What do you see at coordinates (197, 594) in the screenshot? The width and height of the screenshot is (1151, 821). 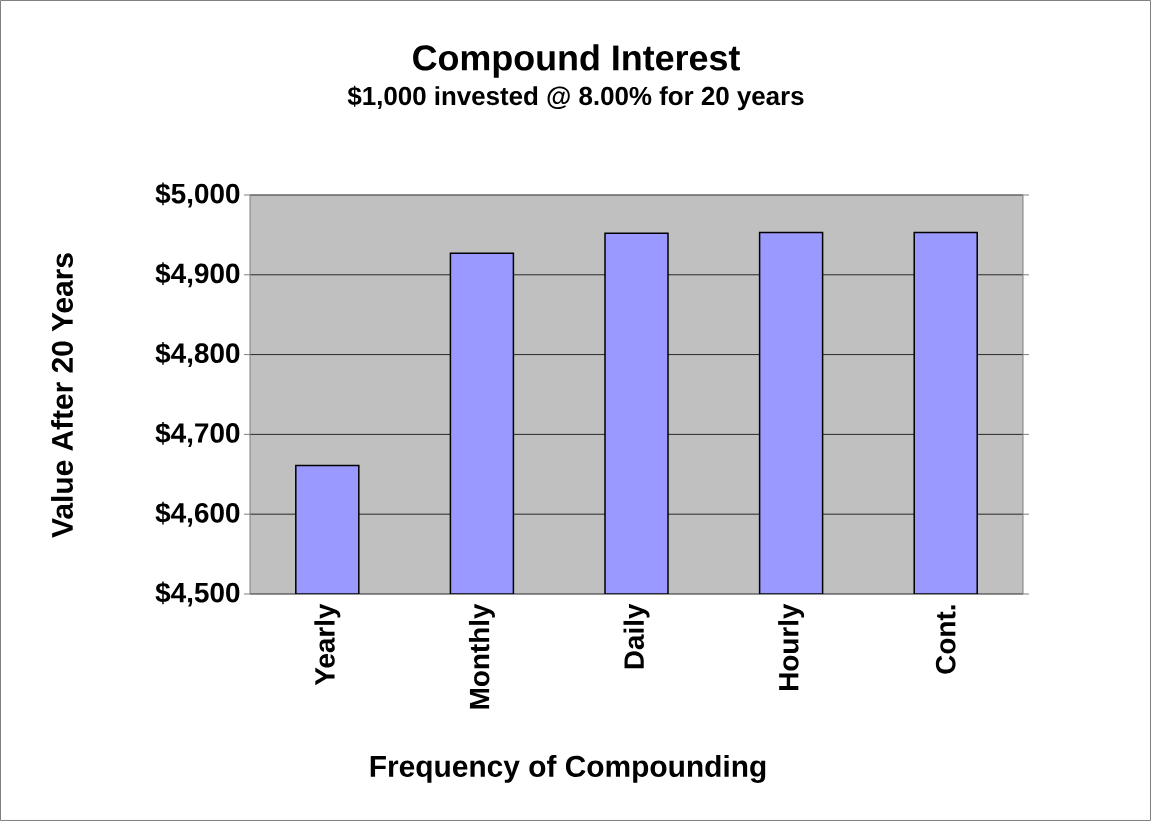 I see `y-tick-label: $4,500` at bounding box center [197, 594].